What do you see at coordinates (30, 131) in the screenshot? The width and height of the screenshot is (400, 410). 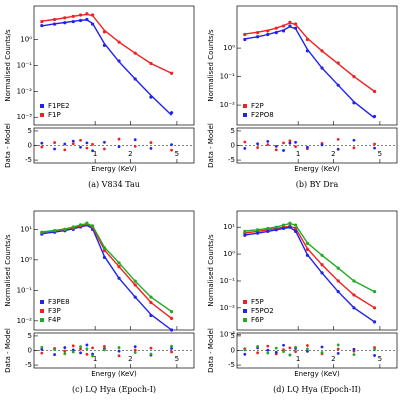 I see `residual-tick-label: 5` at bounding box center [30, 131].